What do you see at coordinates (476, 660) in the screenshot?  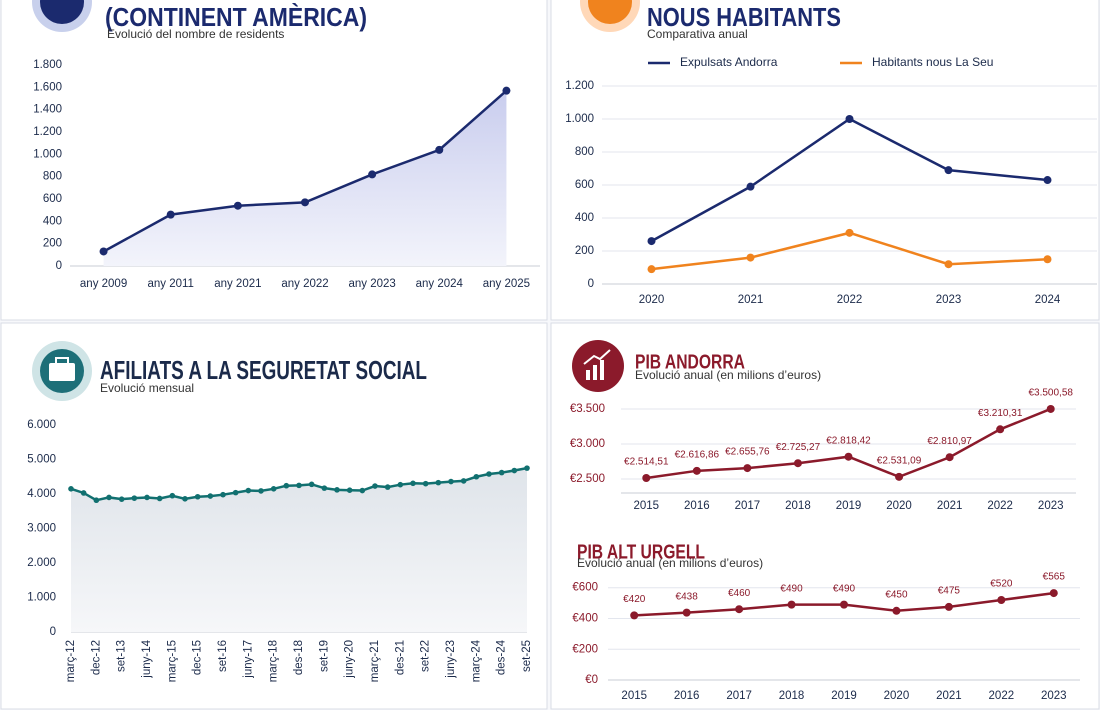 I see `x-tick-label: març-24` at bounding box center [476, 660].